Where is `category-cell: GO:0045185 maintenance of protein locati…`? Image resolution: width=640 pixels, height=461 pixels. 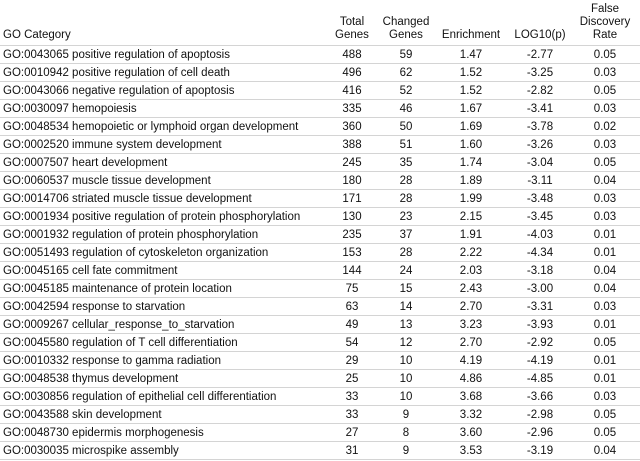
category-cell: GO:0045185 maintenance of protein locati… is located at coordinates (117, 289).